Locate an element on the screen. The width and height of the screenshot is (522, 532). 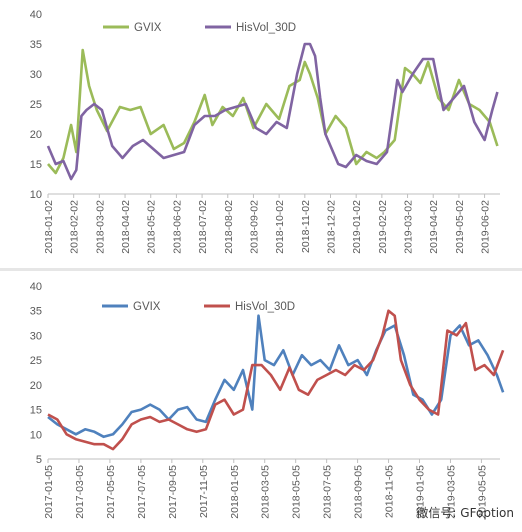
x-tick-label: 2017-05-05 is located at coordinates (111, 492).